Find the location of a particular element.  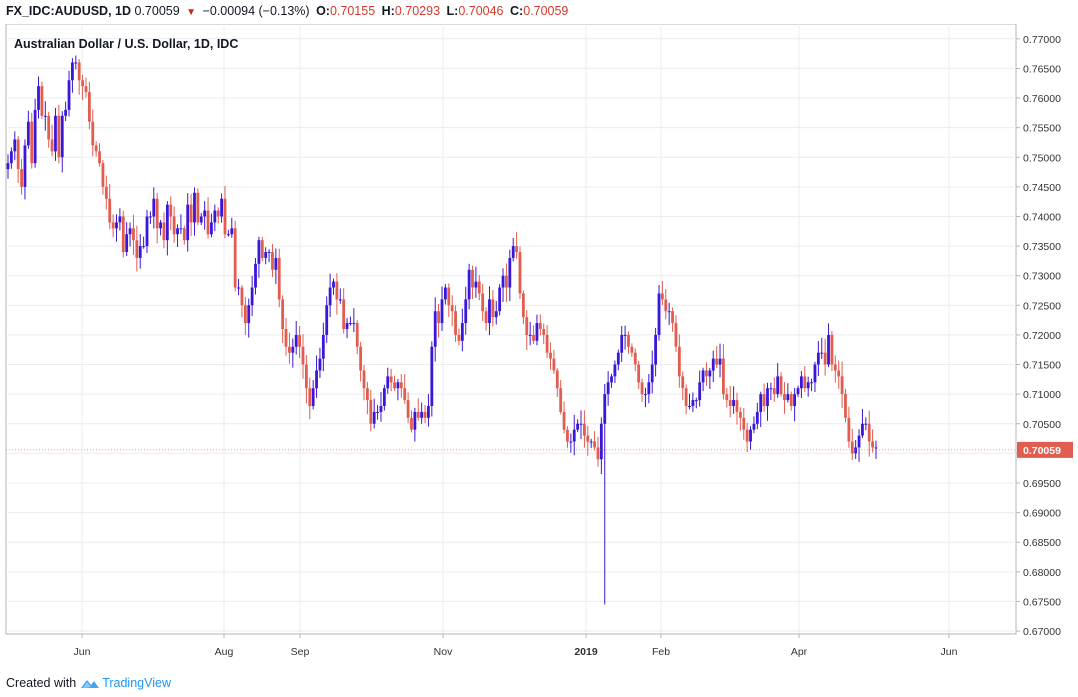

x-tick-label: Aug is located at coordinates (224, 652).